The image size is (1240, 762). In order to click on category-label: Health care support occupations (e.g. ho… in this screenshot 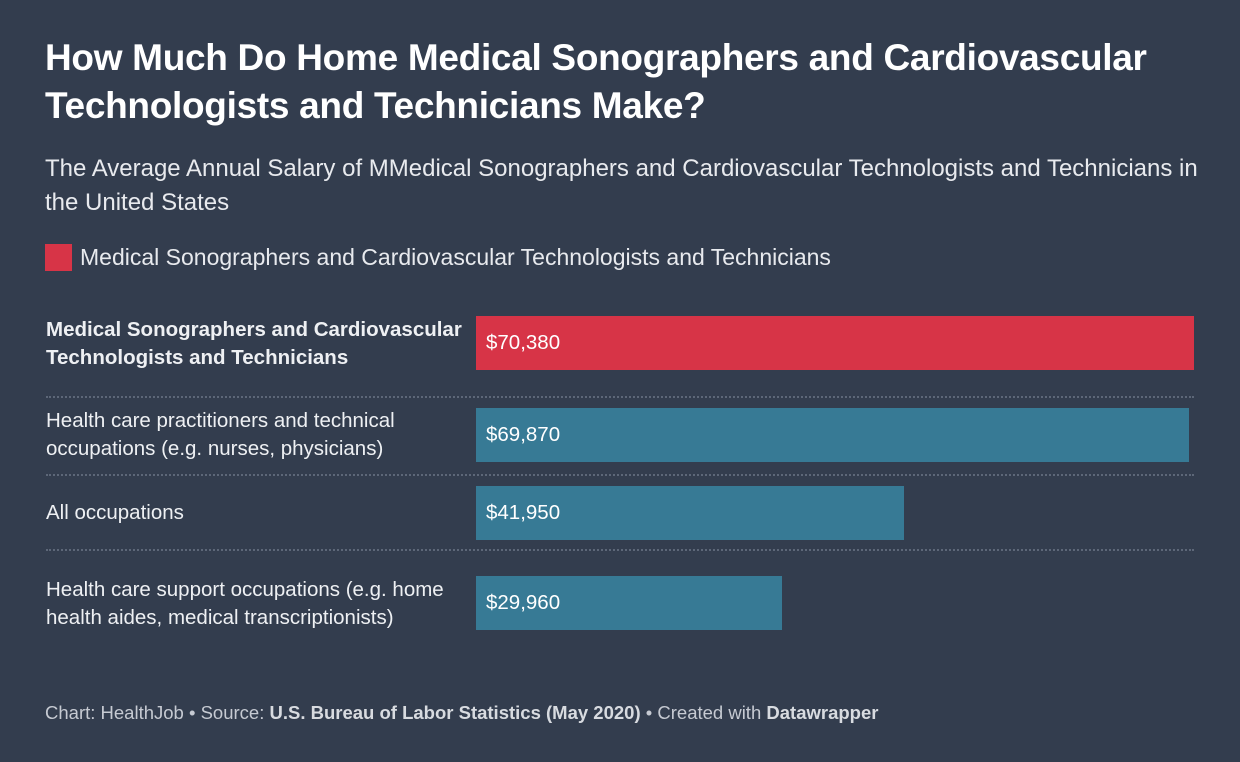, I will do `click(245, 603)`.